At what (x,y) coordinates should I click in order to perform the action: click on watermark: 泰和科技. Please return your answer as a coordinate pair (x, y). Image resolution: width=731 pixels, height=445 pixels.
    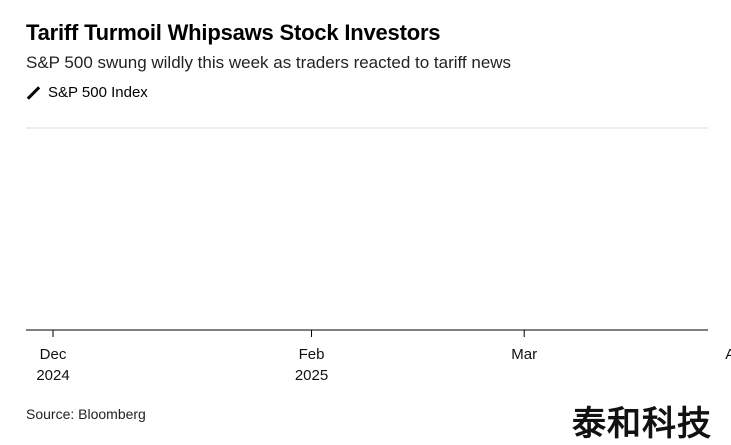
    Looking at the image, I should click on (642, 424).